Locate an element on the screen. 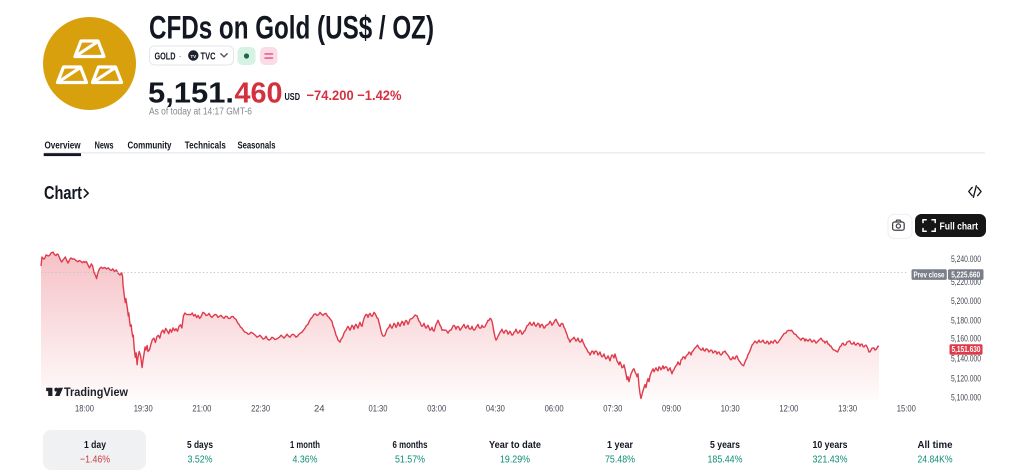 This screenshot has height=475, width=1024. svg-text: Seasonals is located at coordinates (257, 146).